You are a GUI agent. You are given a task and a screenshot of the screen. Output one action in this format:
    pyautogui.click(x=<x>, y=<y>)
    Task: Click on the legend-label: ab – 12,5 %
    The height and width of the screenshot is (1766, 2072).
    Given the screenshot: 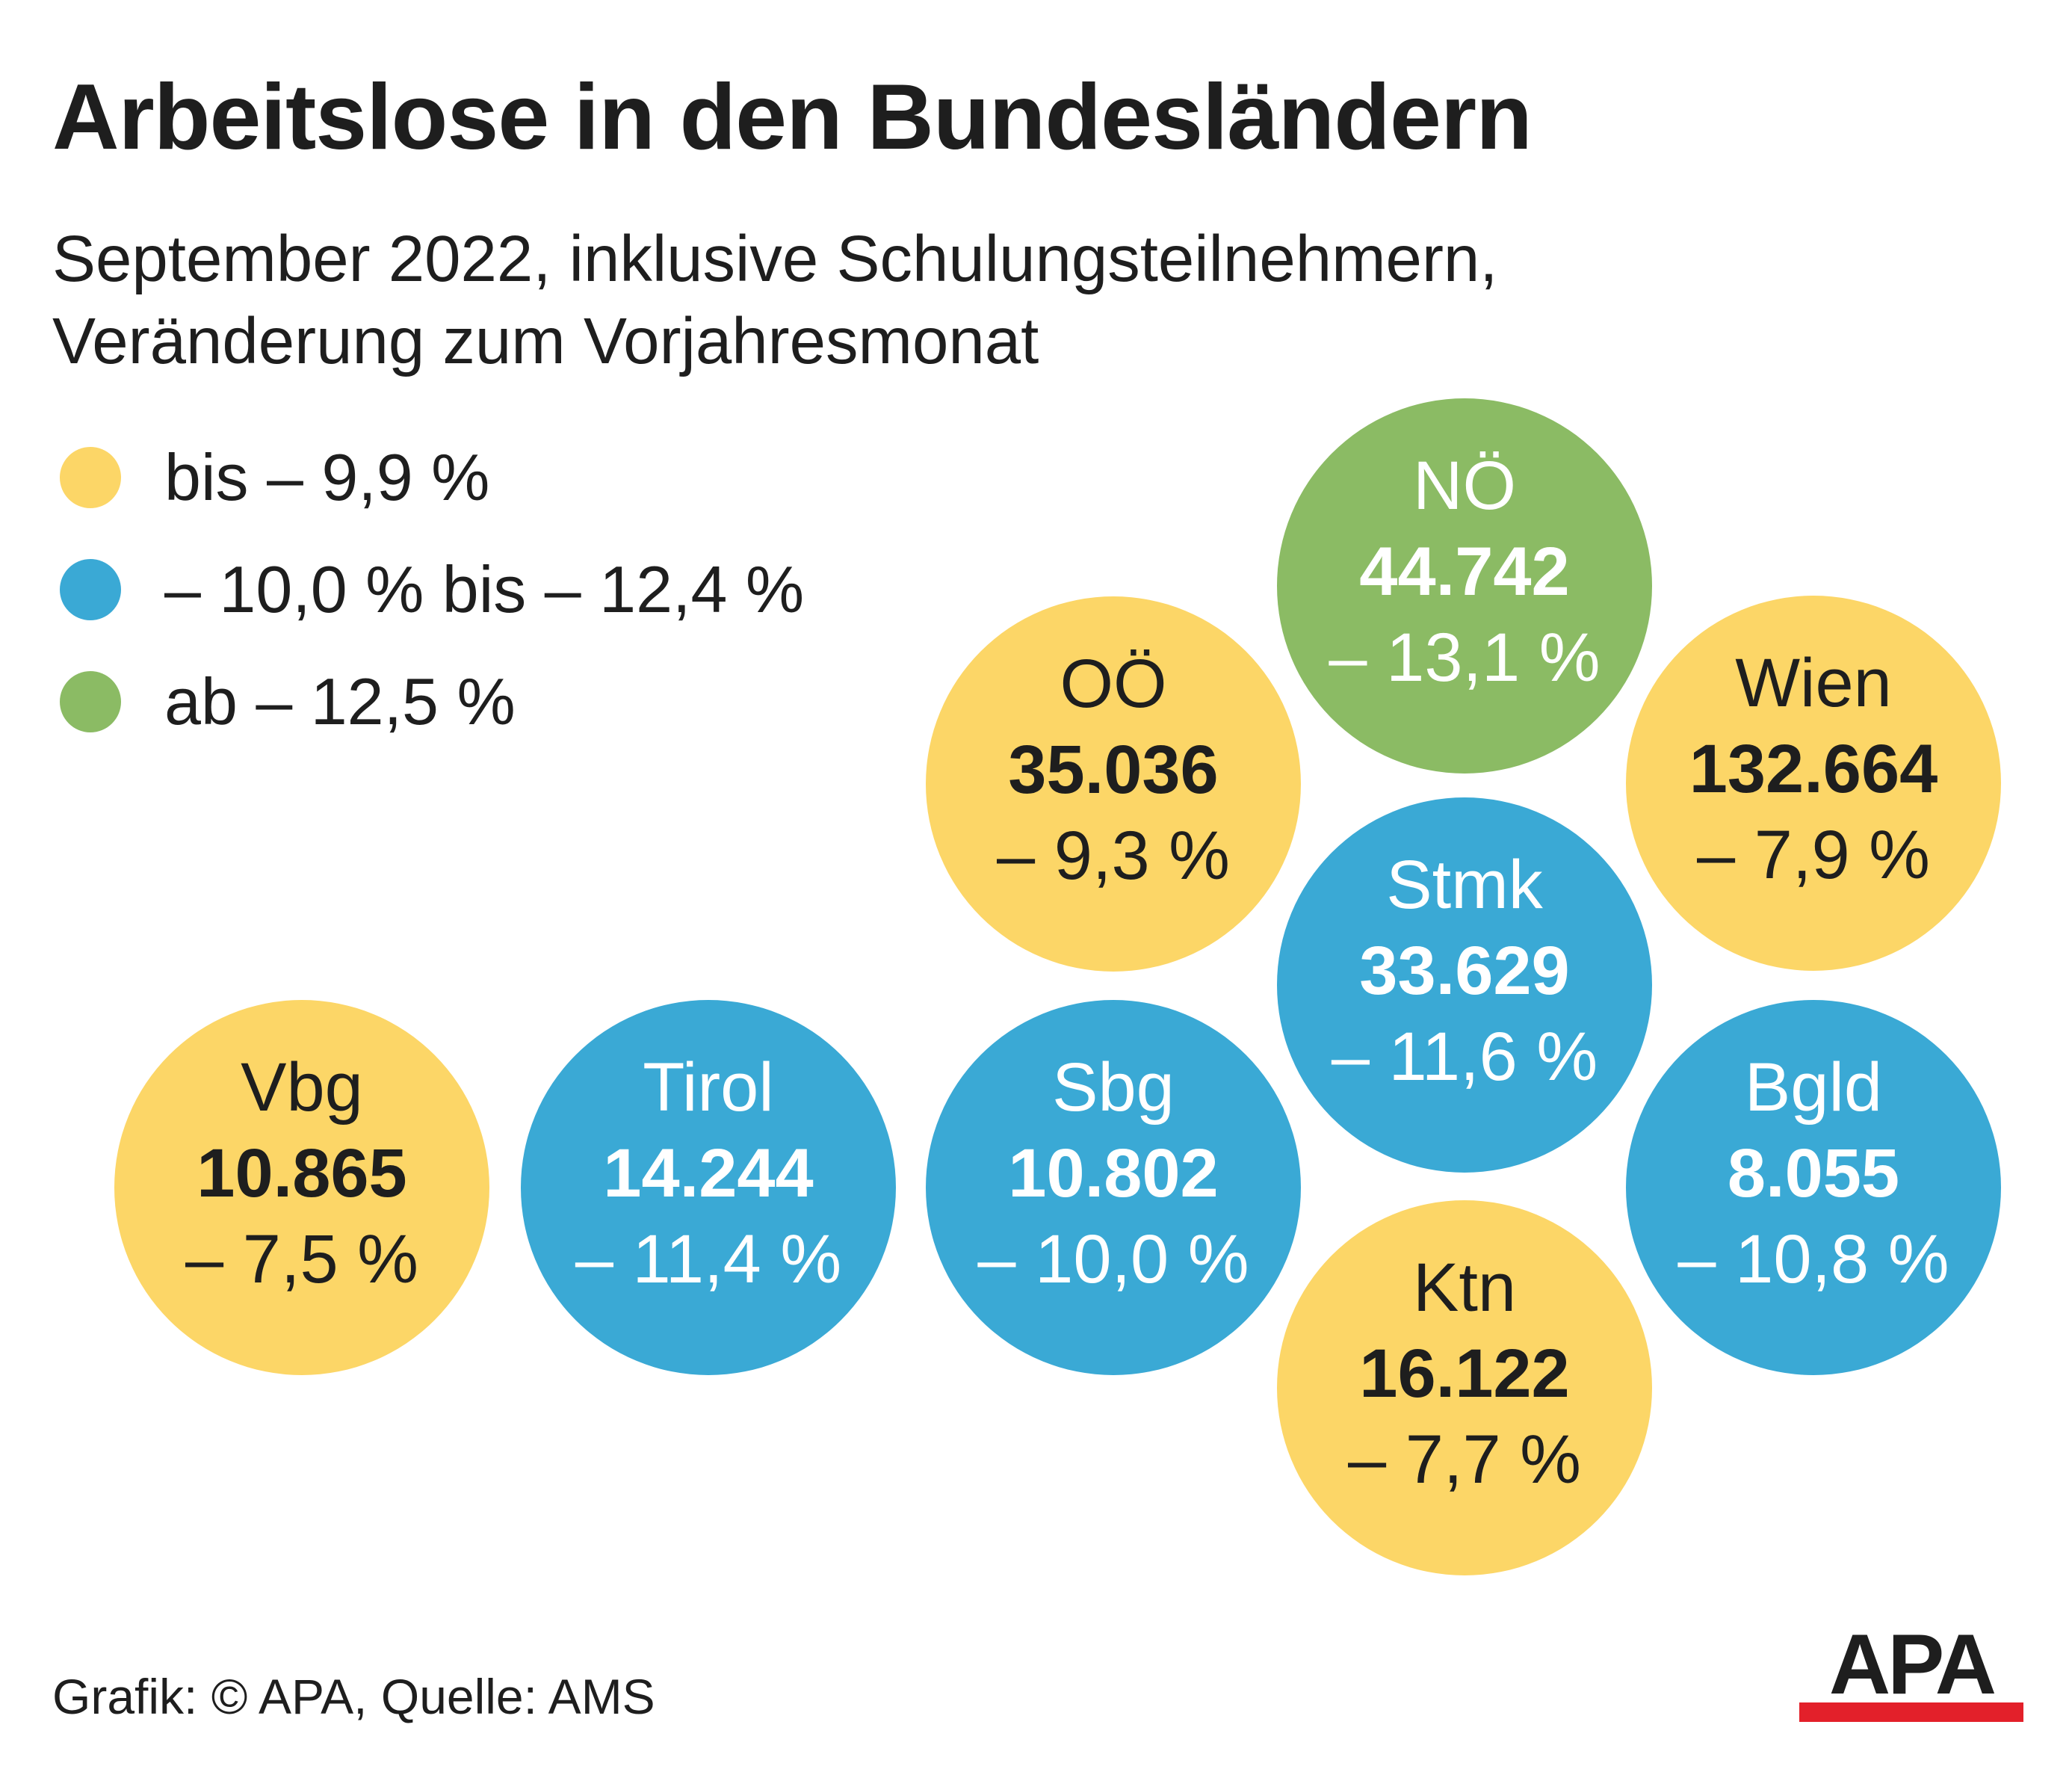 What is the action you would take?
    pyautogui.click(x=340, y=701)
    